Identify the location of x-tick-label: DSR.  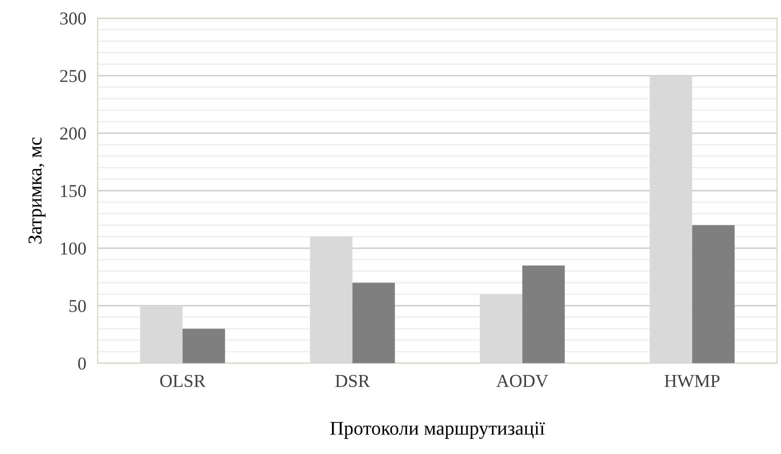
(352, 381).